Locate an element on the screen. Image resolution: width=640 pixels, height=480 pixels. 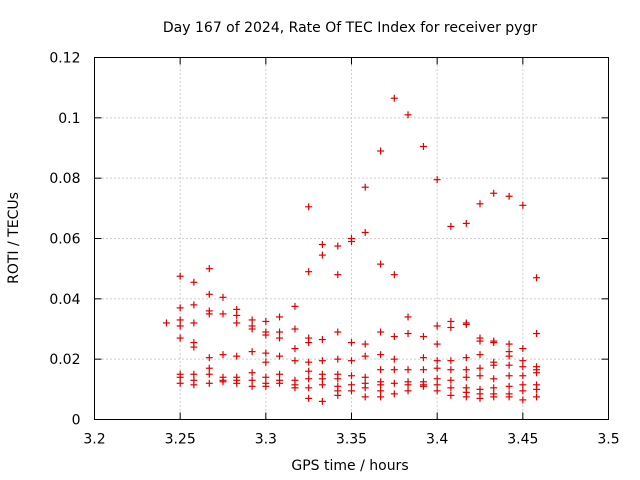
y-axis-label: ROTI / TECUs is located at coordinates (14, 238).